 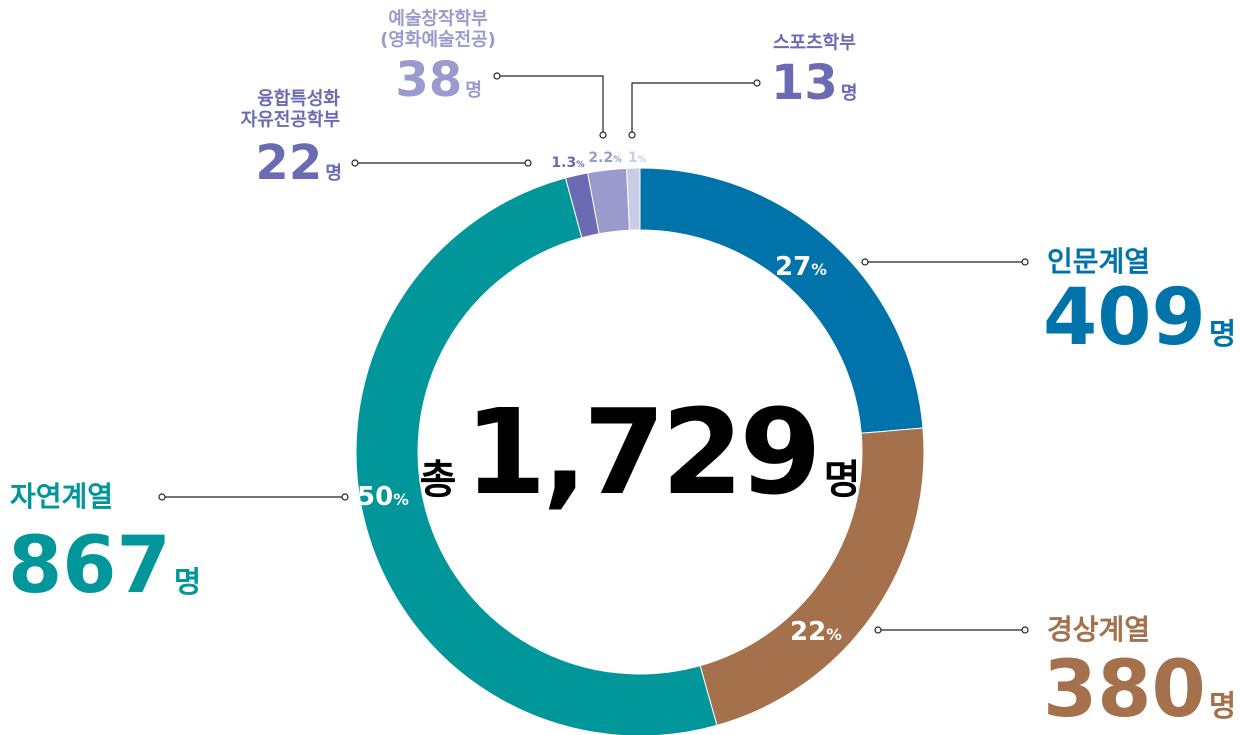 I want to click on percent-label: 50%, so click(x=383, y=497).